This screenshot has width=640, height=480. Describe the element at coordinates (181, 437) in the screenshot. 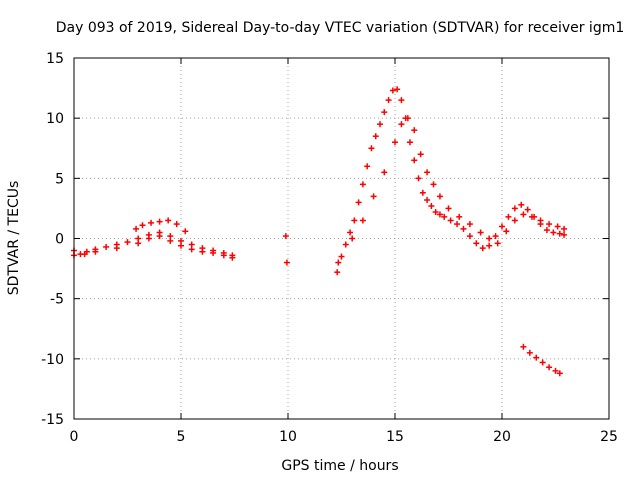

I see `x-tick-label: 5` at that location.